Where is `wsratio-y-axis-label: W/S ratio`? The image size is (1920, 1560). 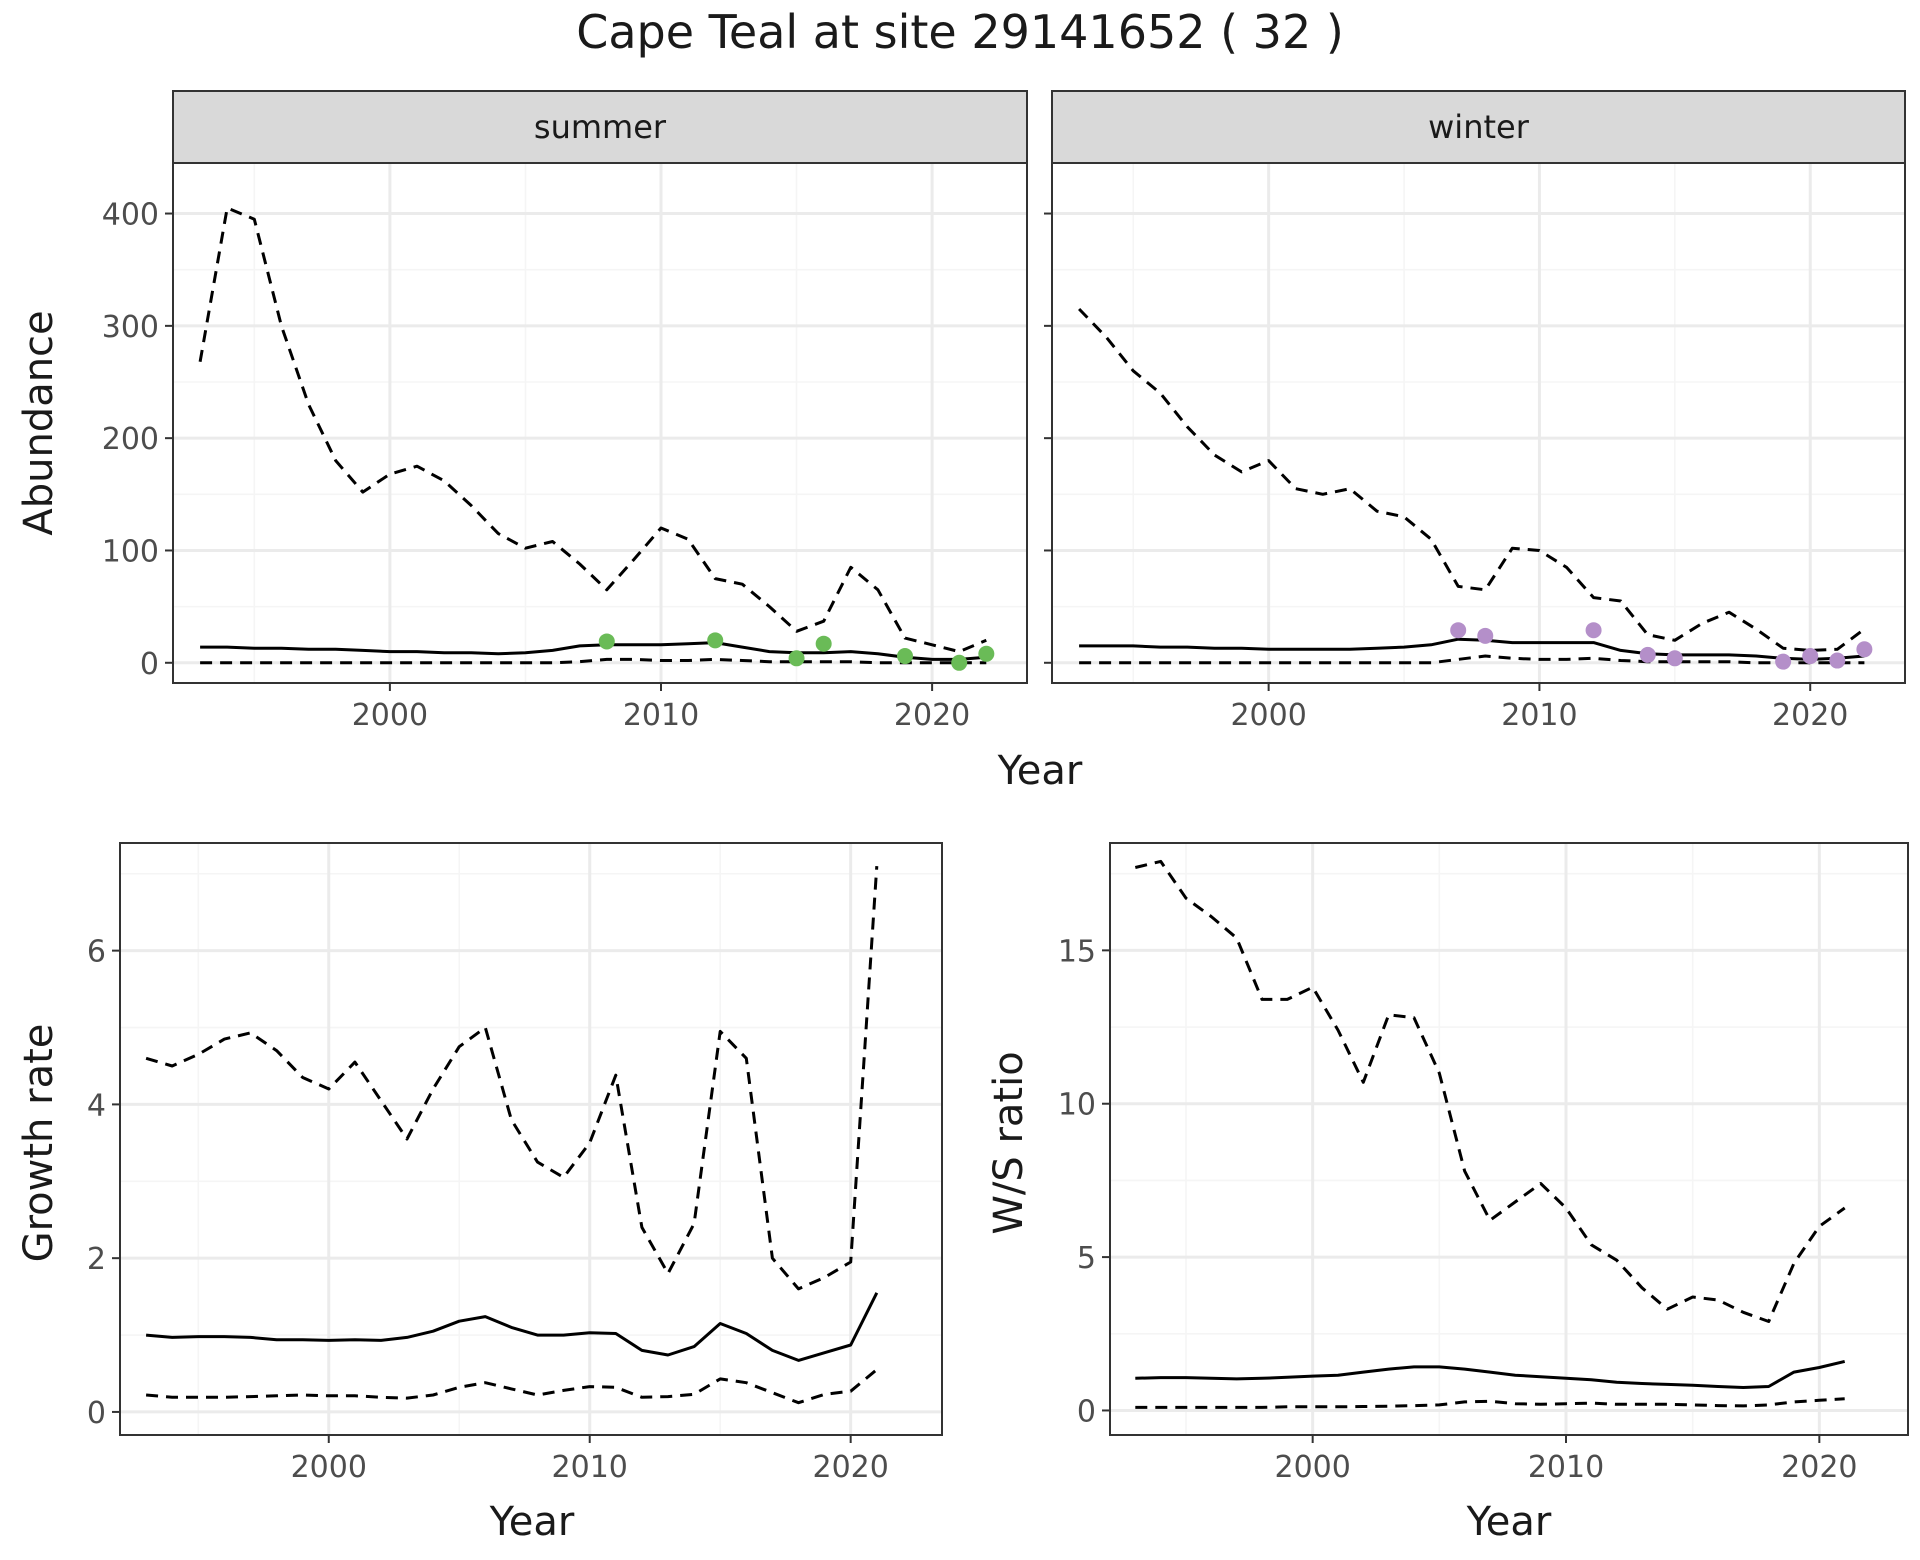 wsratio-y-axis-label: W/S ratio is located at coordinates (1009, 1142).